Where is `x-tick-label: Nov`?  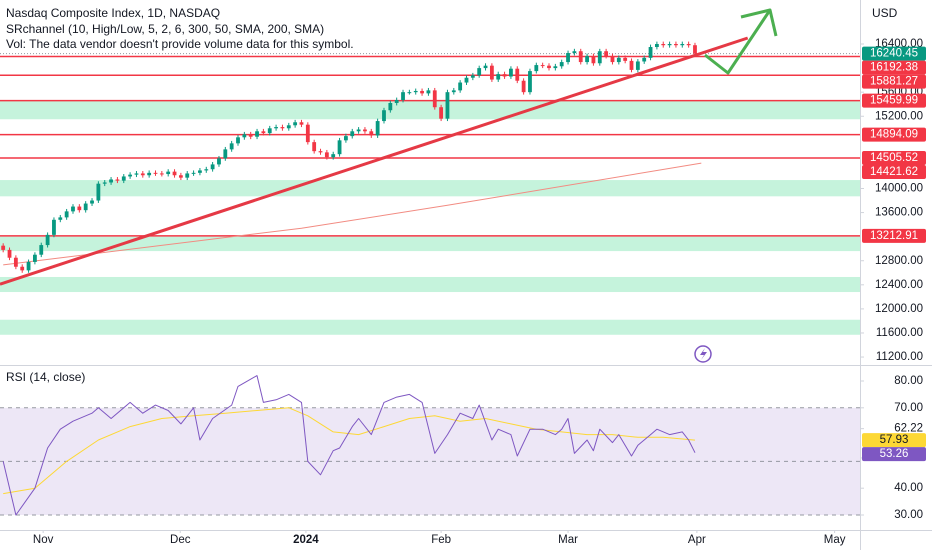
x-tick-label: Nov is located at coordinates (43, 540).